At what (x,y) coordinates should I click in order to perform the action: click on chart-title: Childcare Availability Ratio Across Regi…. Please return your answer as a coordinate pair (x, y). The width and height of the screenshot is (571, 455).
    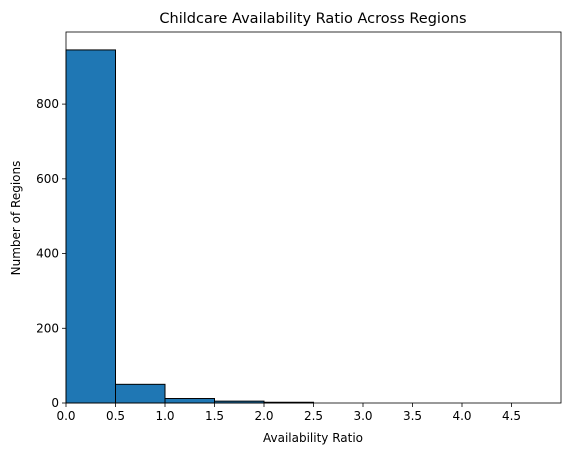
    Looking at the image, I should click on (312, 19).